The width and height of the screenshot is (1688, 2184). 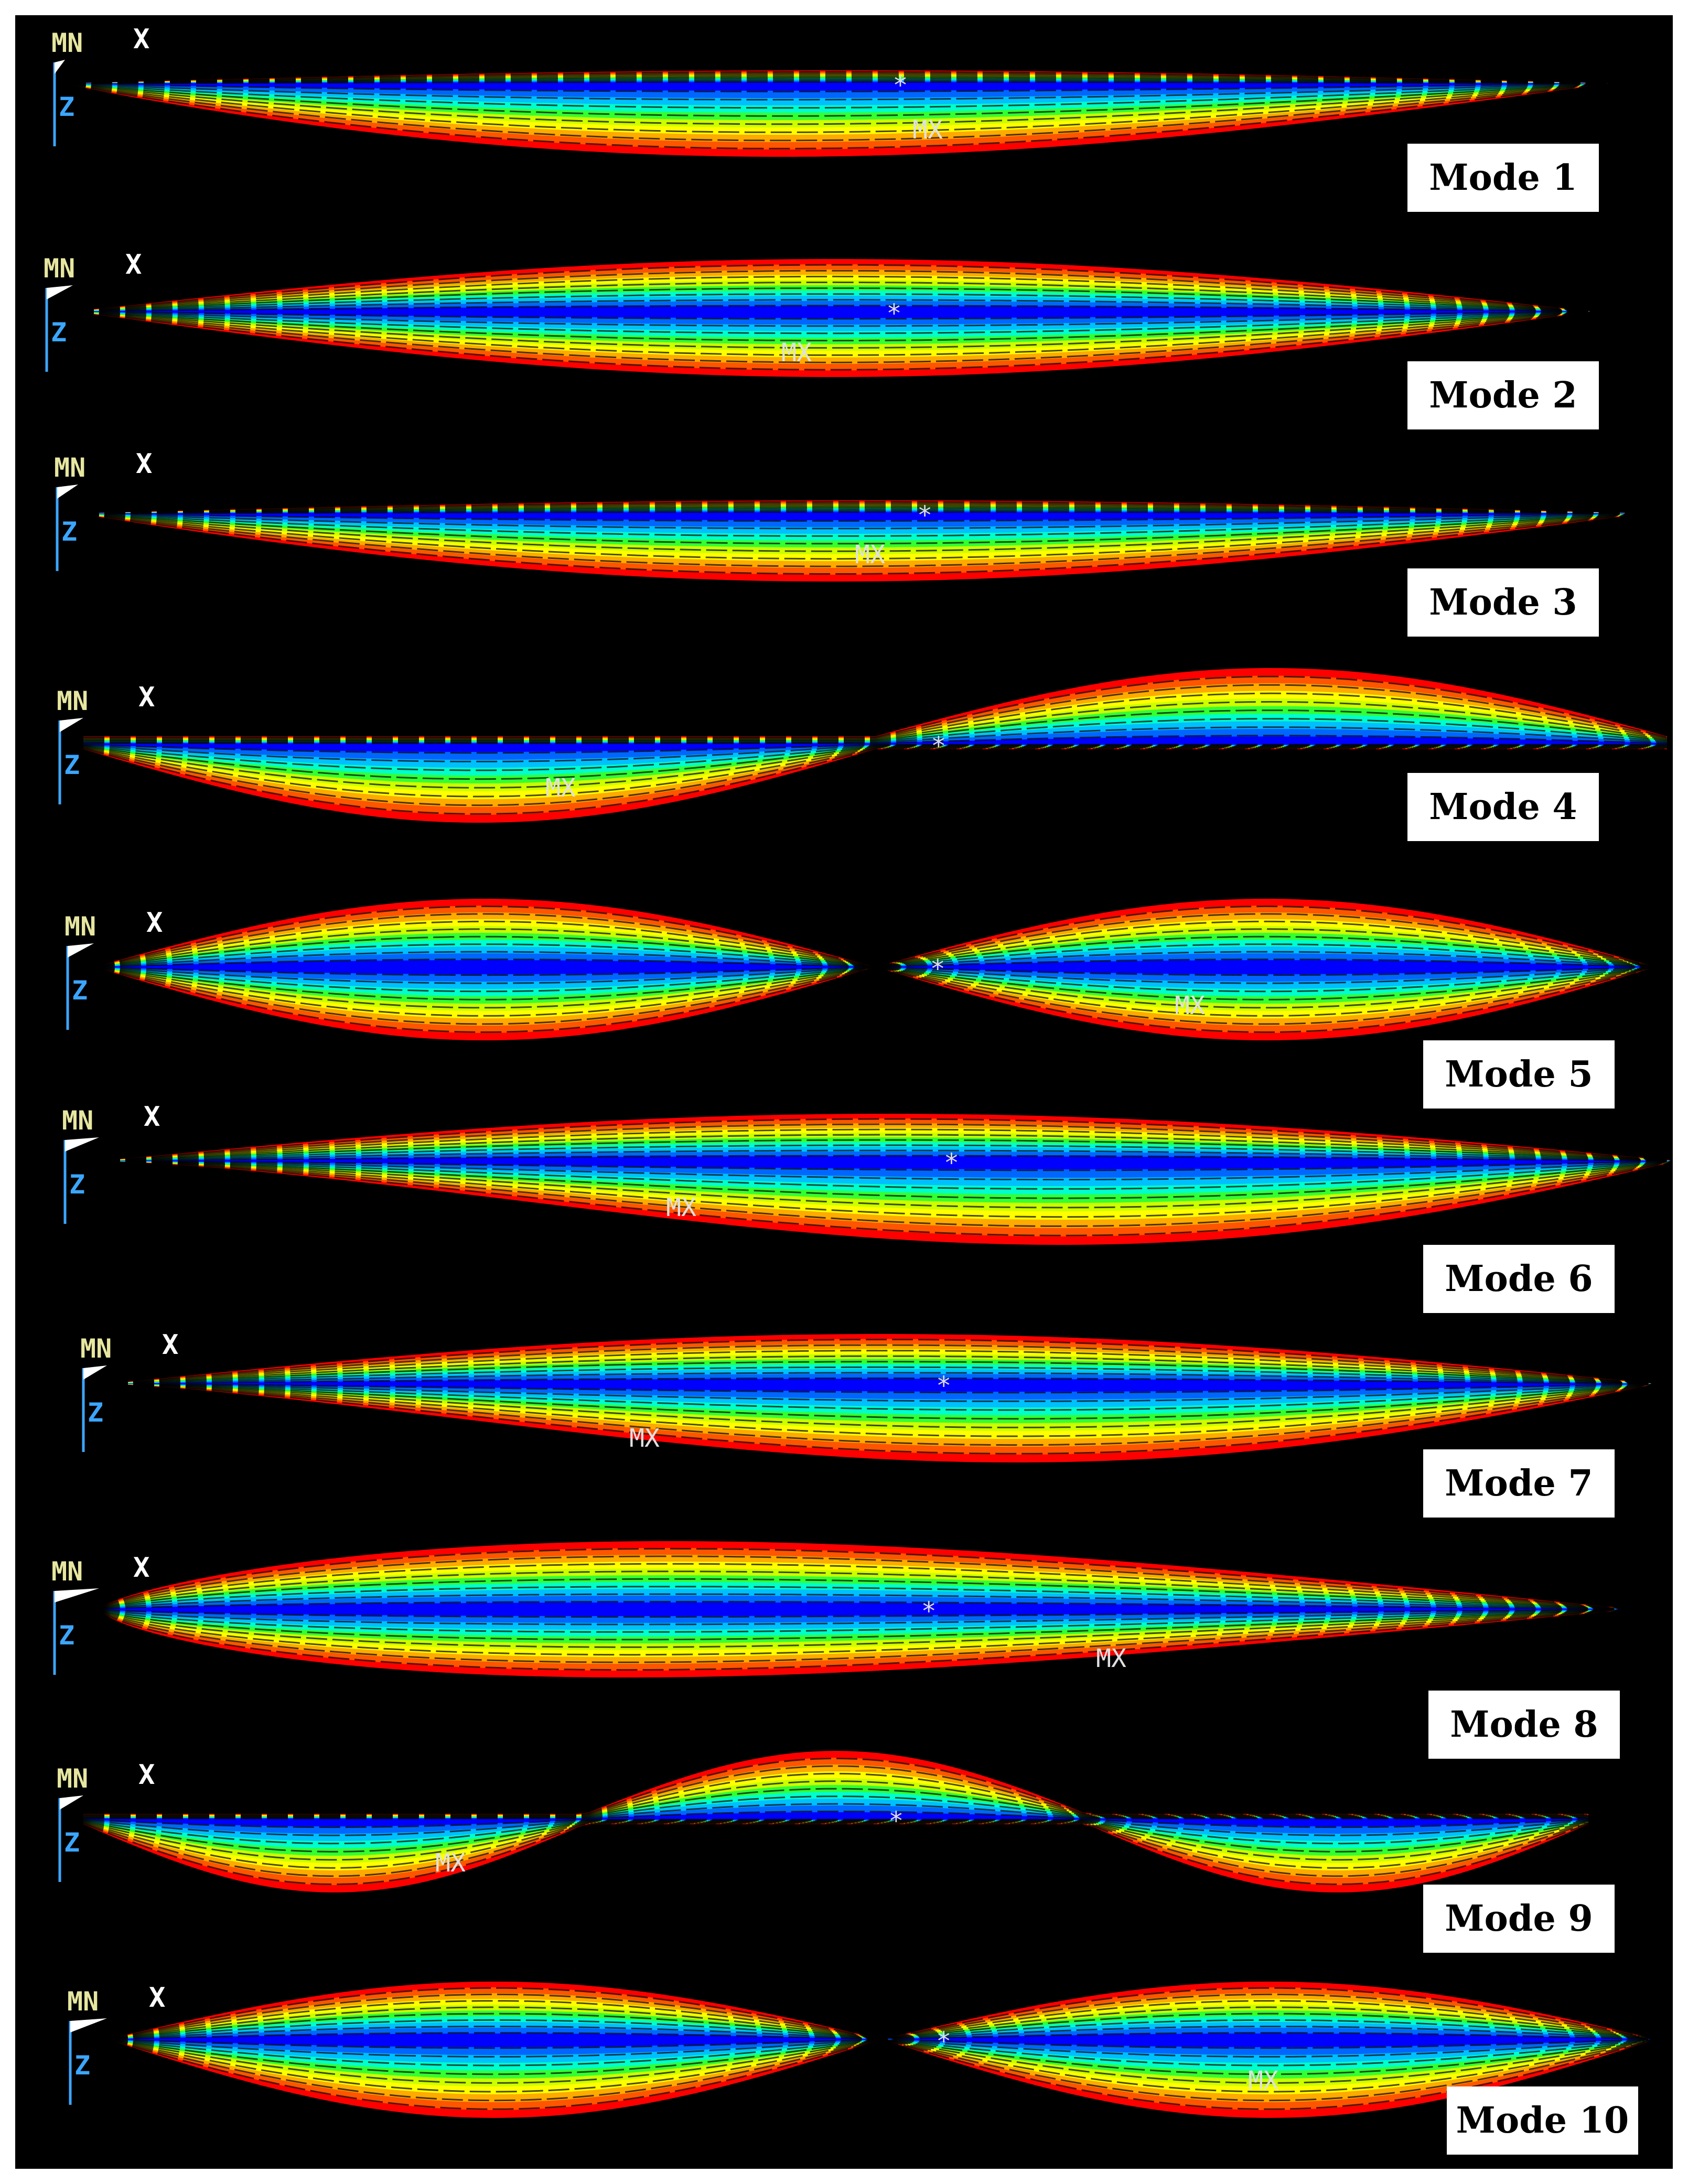 What do you see at coordinates (1519, 1074) in the screenshot?
I see `mode-label: Mode 5` at bounding box center [1519, 1074].